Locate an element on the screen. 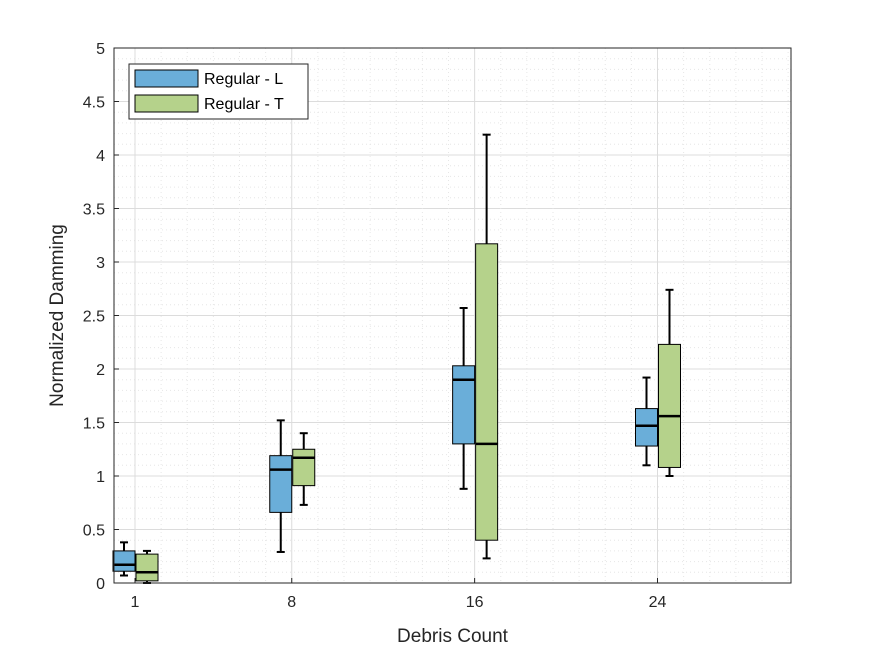  y-tick-label: 0.5 is located at coordinates (94, 531).